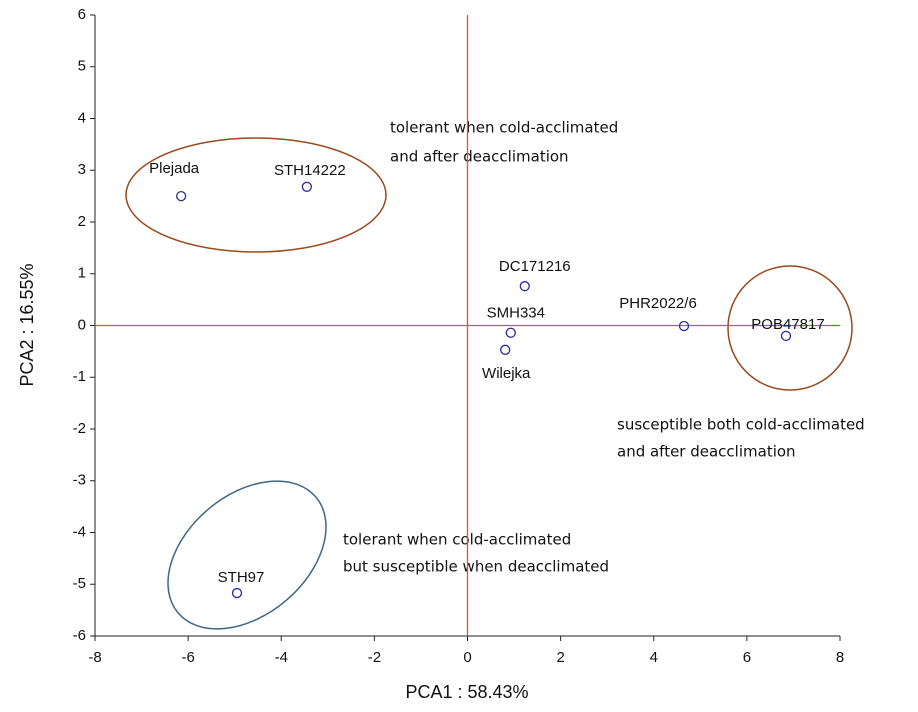 The height and width of the screenshot is (712, 918). What do you see at coordinates (82, 117) in the screenshot?
I see `y-tick-label: 4` at bounding box center [82, 117].